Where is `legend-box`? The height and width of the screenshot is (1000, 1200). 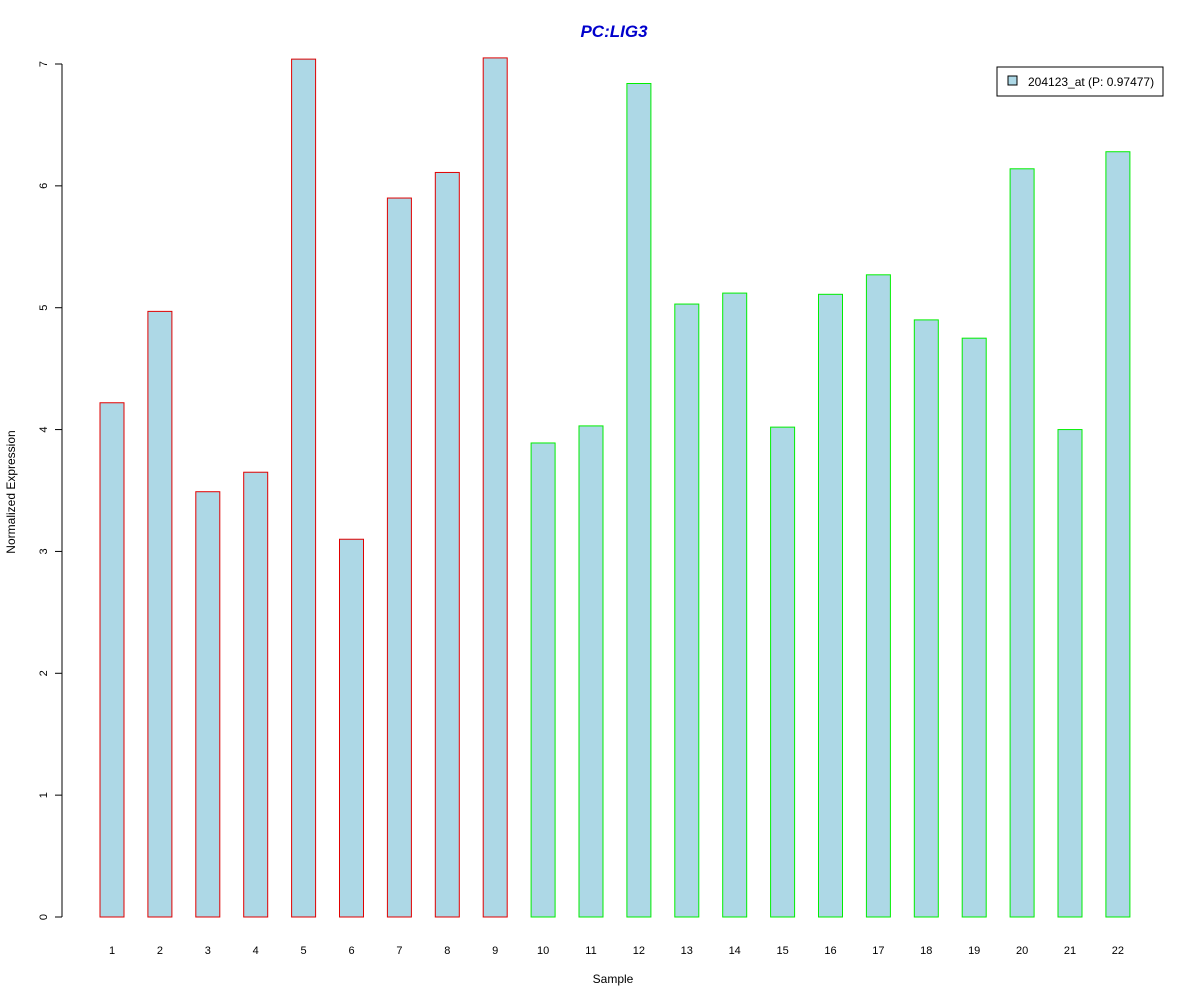
legend-box is located at coordinates (1080, 81).